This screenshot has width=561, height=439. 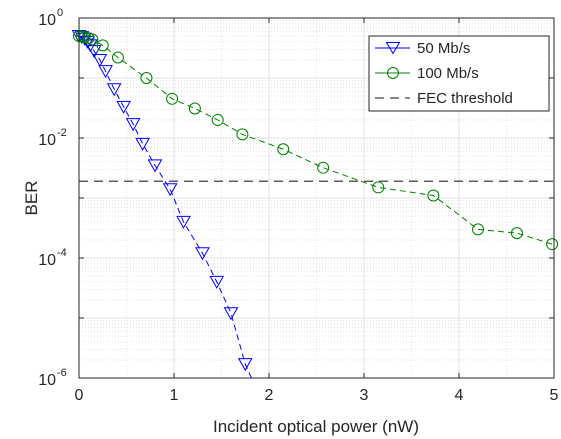 I want to click on y-tick-label-exponent: 0, so click(x=60, y=13).